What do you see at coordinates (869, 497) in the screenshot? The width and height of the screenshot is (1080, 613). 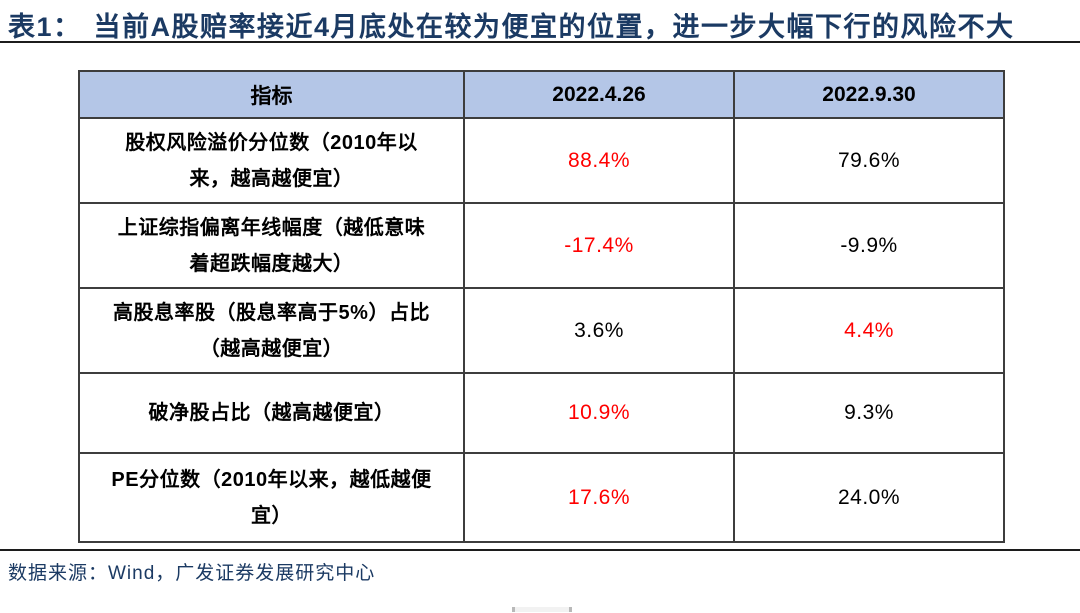 I see `value-cell-september: 24.0%` at bounding box center [869, 497].